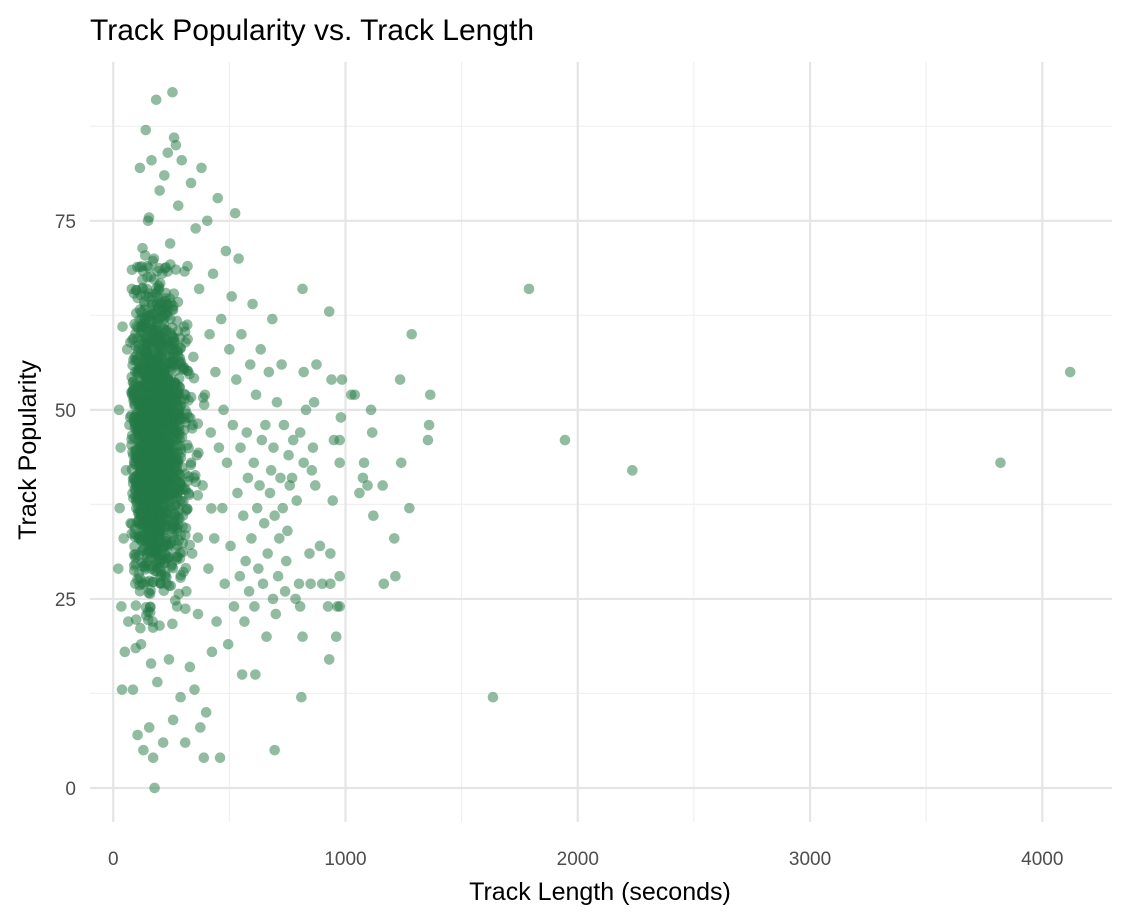  I want to click on y-tick-label: 75, so click(65, 222).